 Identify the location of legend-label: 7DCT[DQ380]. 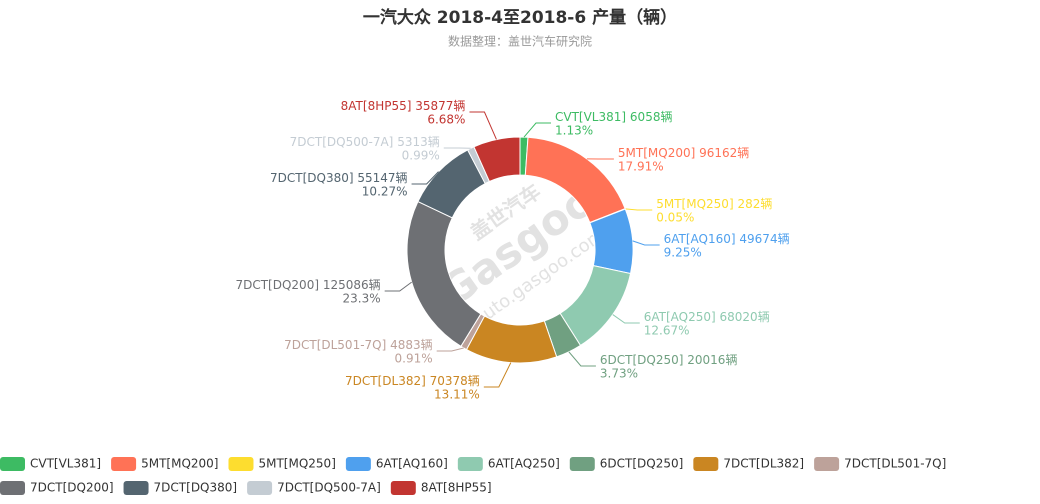
(196, 488).